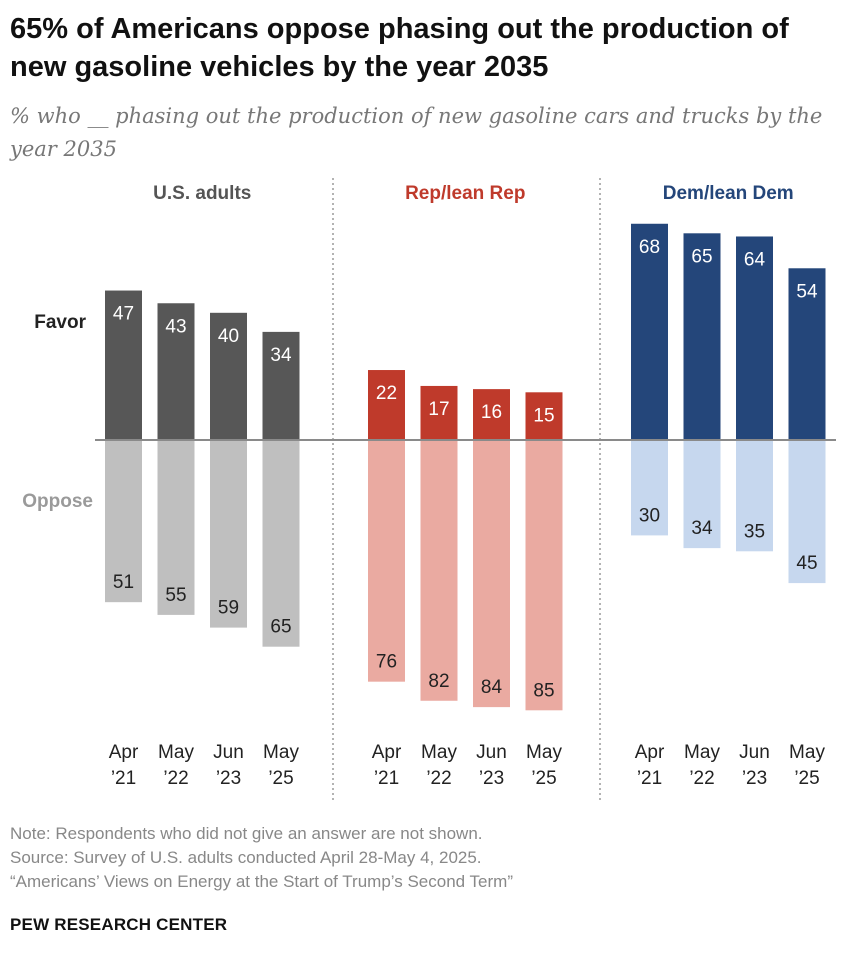 The image size is (852, 962). I want to click on favor-value-dem-lean-dem-1: 65, so click(701, 256).